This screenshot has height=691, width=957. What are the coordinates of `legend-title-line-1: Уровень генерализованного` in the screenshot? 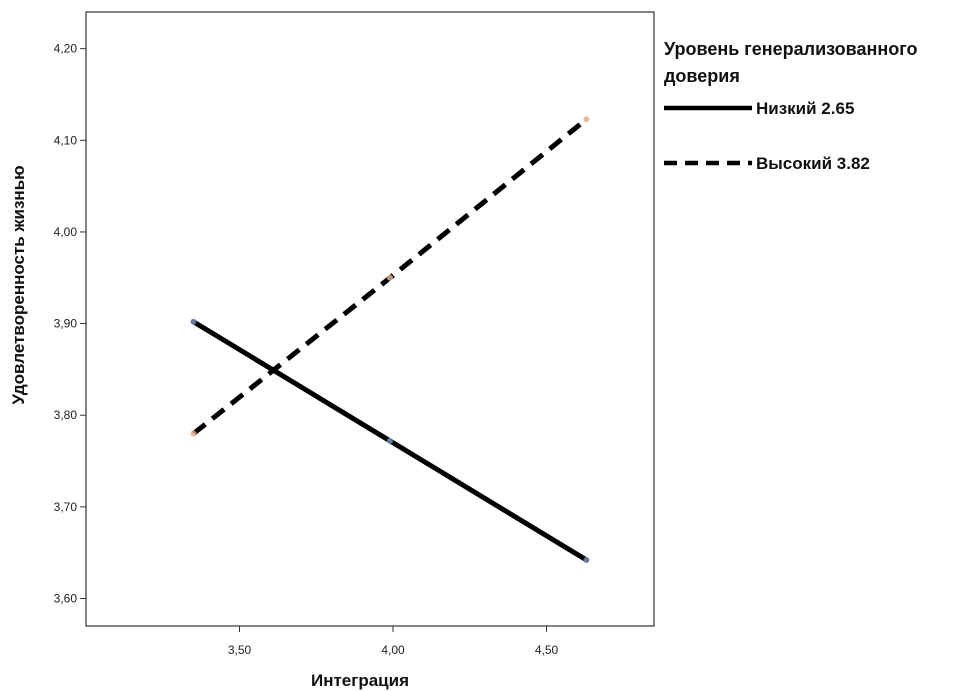 It's located at (791, 49).